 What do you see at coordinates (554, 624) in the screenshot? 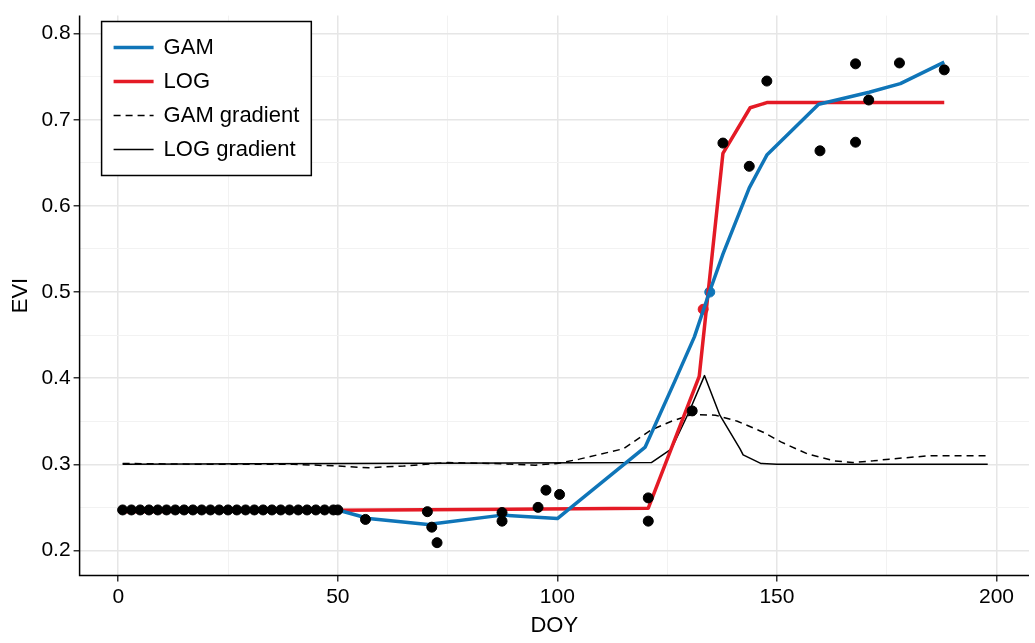
I see `x-axis-title: DOY` at bounding box center [554, 624].